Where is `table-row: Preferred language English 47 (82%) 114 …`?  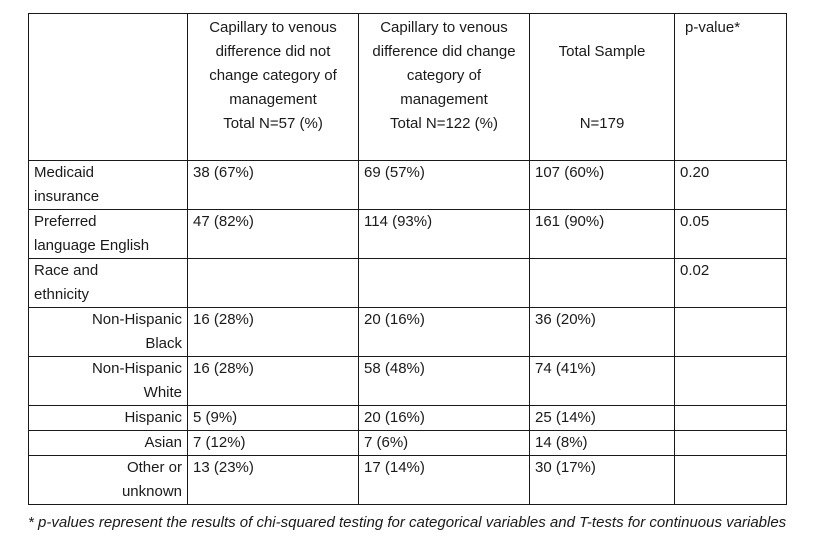
table-row: Preferred language English 47 (82%) 114 … is located at coordinates (407, 234).